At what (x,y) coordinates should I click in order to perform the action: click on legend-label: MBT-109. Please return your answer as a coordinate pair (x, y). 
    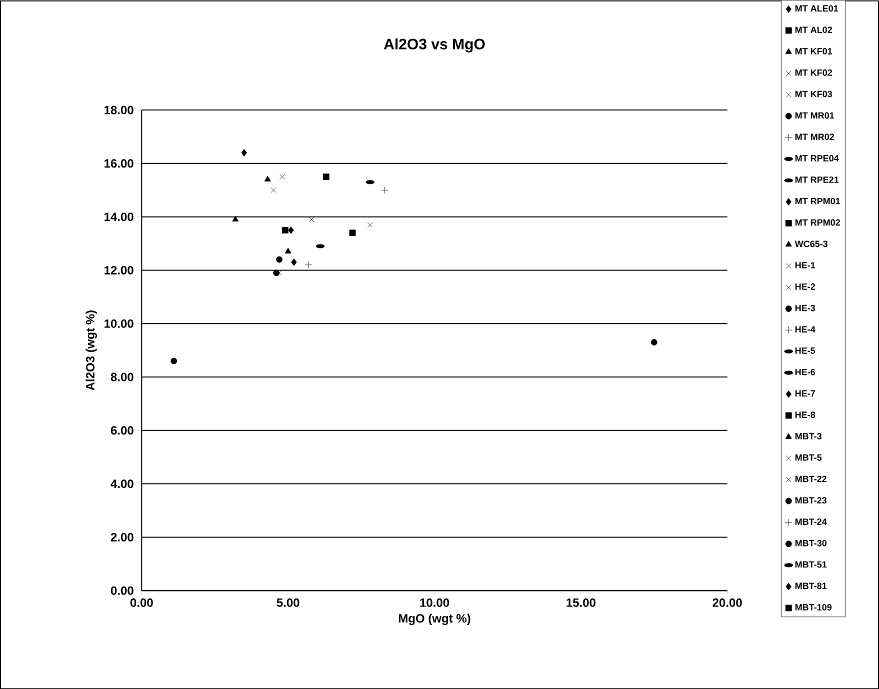
    Looking at the image, I should click on (813, 607).